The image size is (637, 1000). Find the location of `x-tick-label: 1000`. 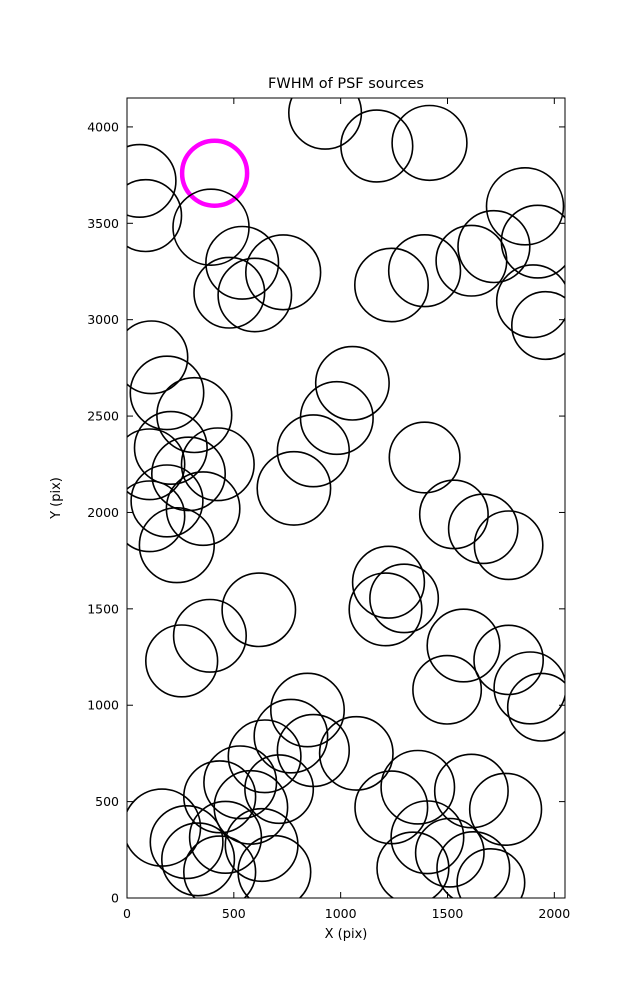

x-tick-label: 1000 is located at coordinates (341, 913).